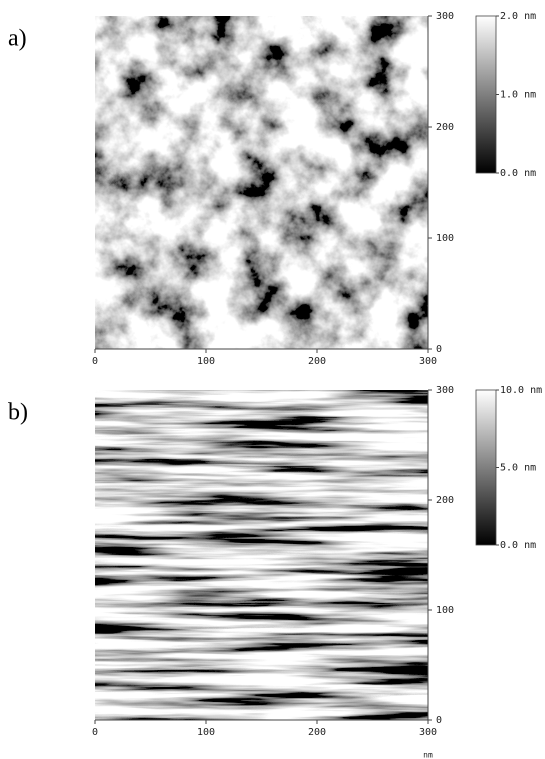 This screenshot has height=759, width=545. What do you see at coordinates (18, 413) in the screenshot?
I see `panel-label: b)` at bounding box center [18, 413].